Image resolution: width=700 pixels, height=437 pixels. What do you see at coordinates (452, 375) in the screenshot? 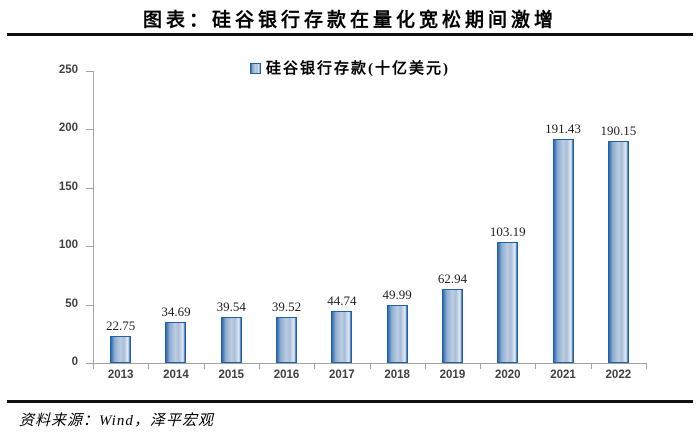
I see `year-label-2019: 2019` at bounding box center [452, 375].